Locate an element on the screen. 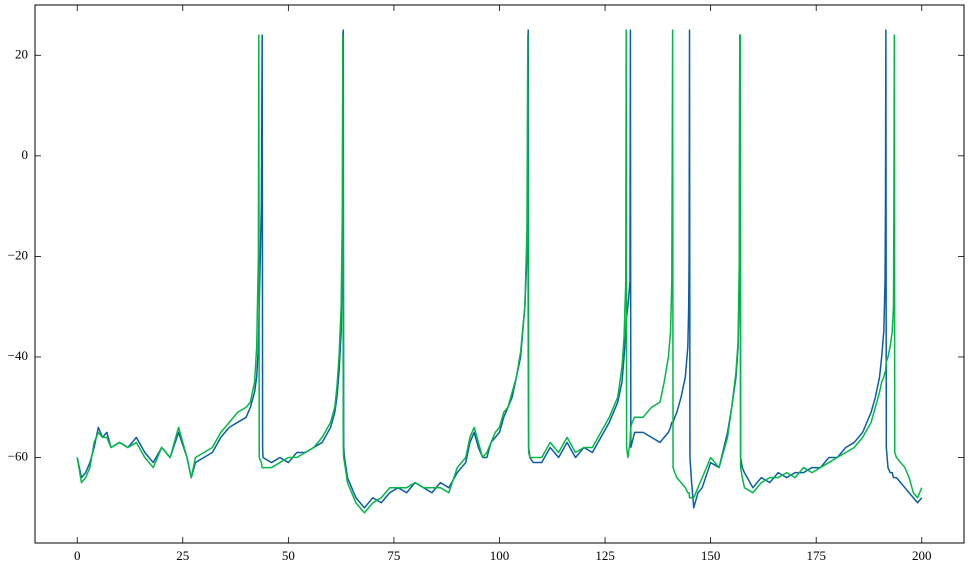 The image size is (969, 566). y-tick-label: 0 is located at coordinates (25, 154).